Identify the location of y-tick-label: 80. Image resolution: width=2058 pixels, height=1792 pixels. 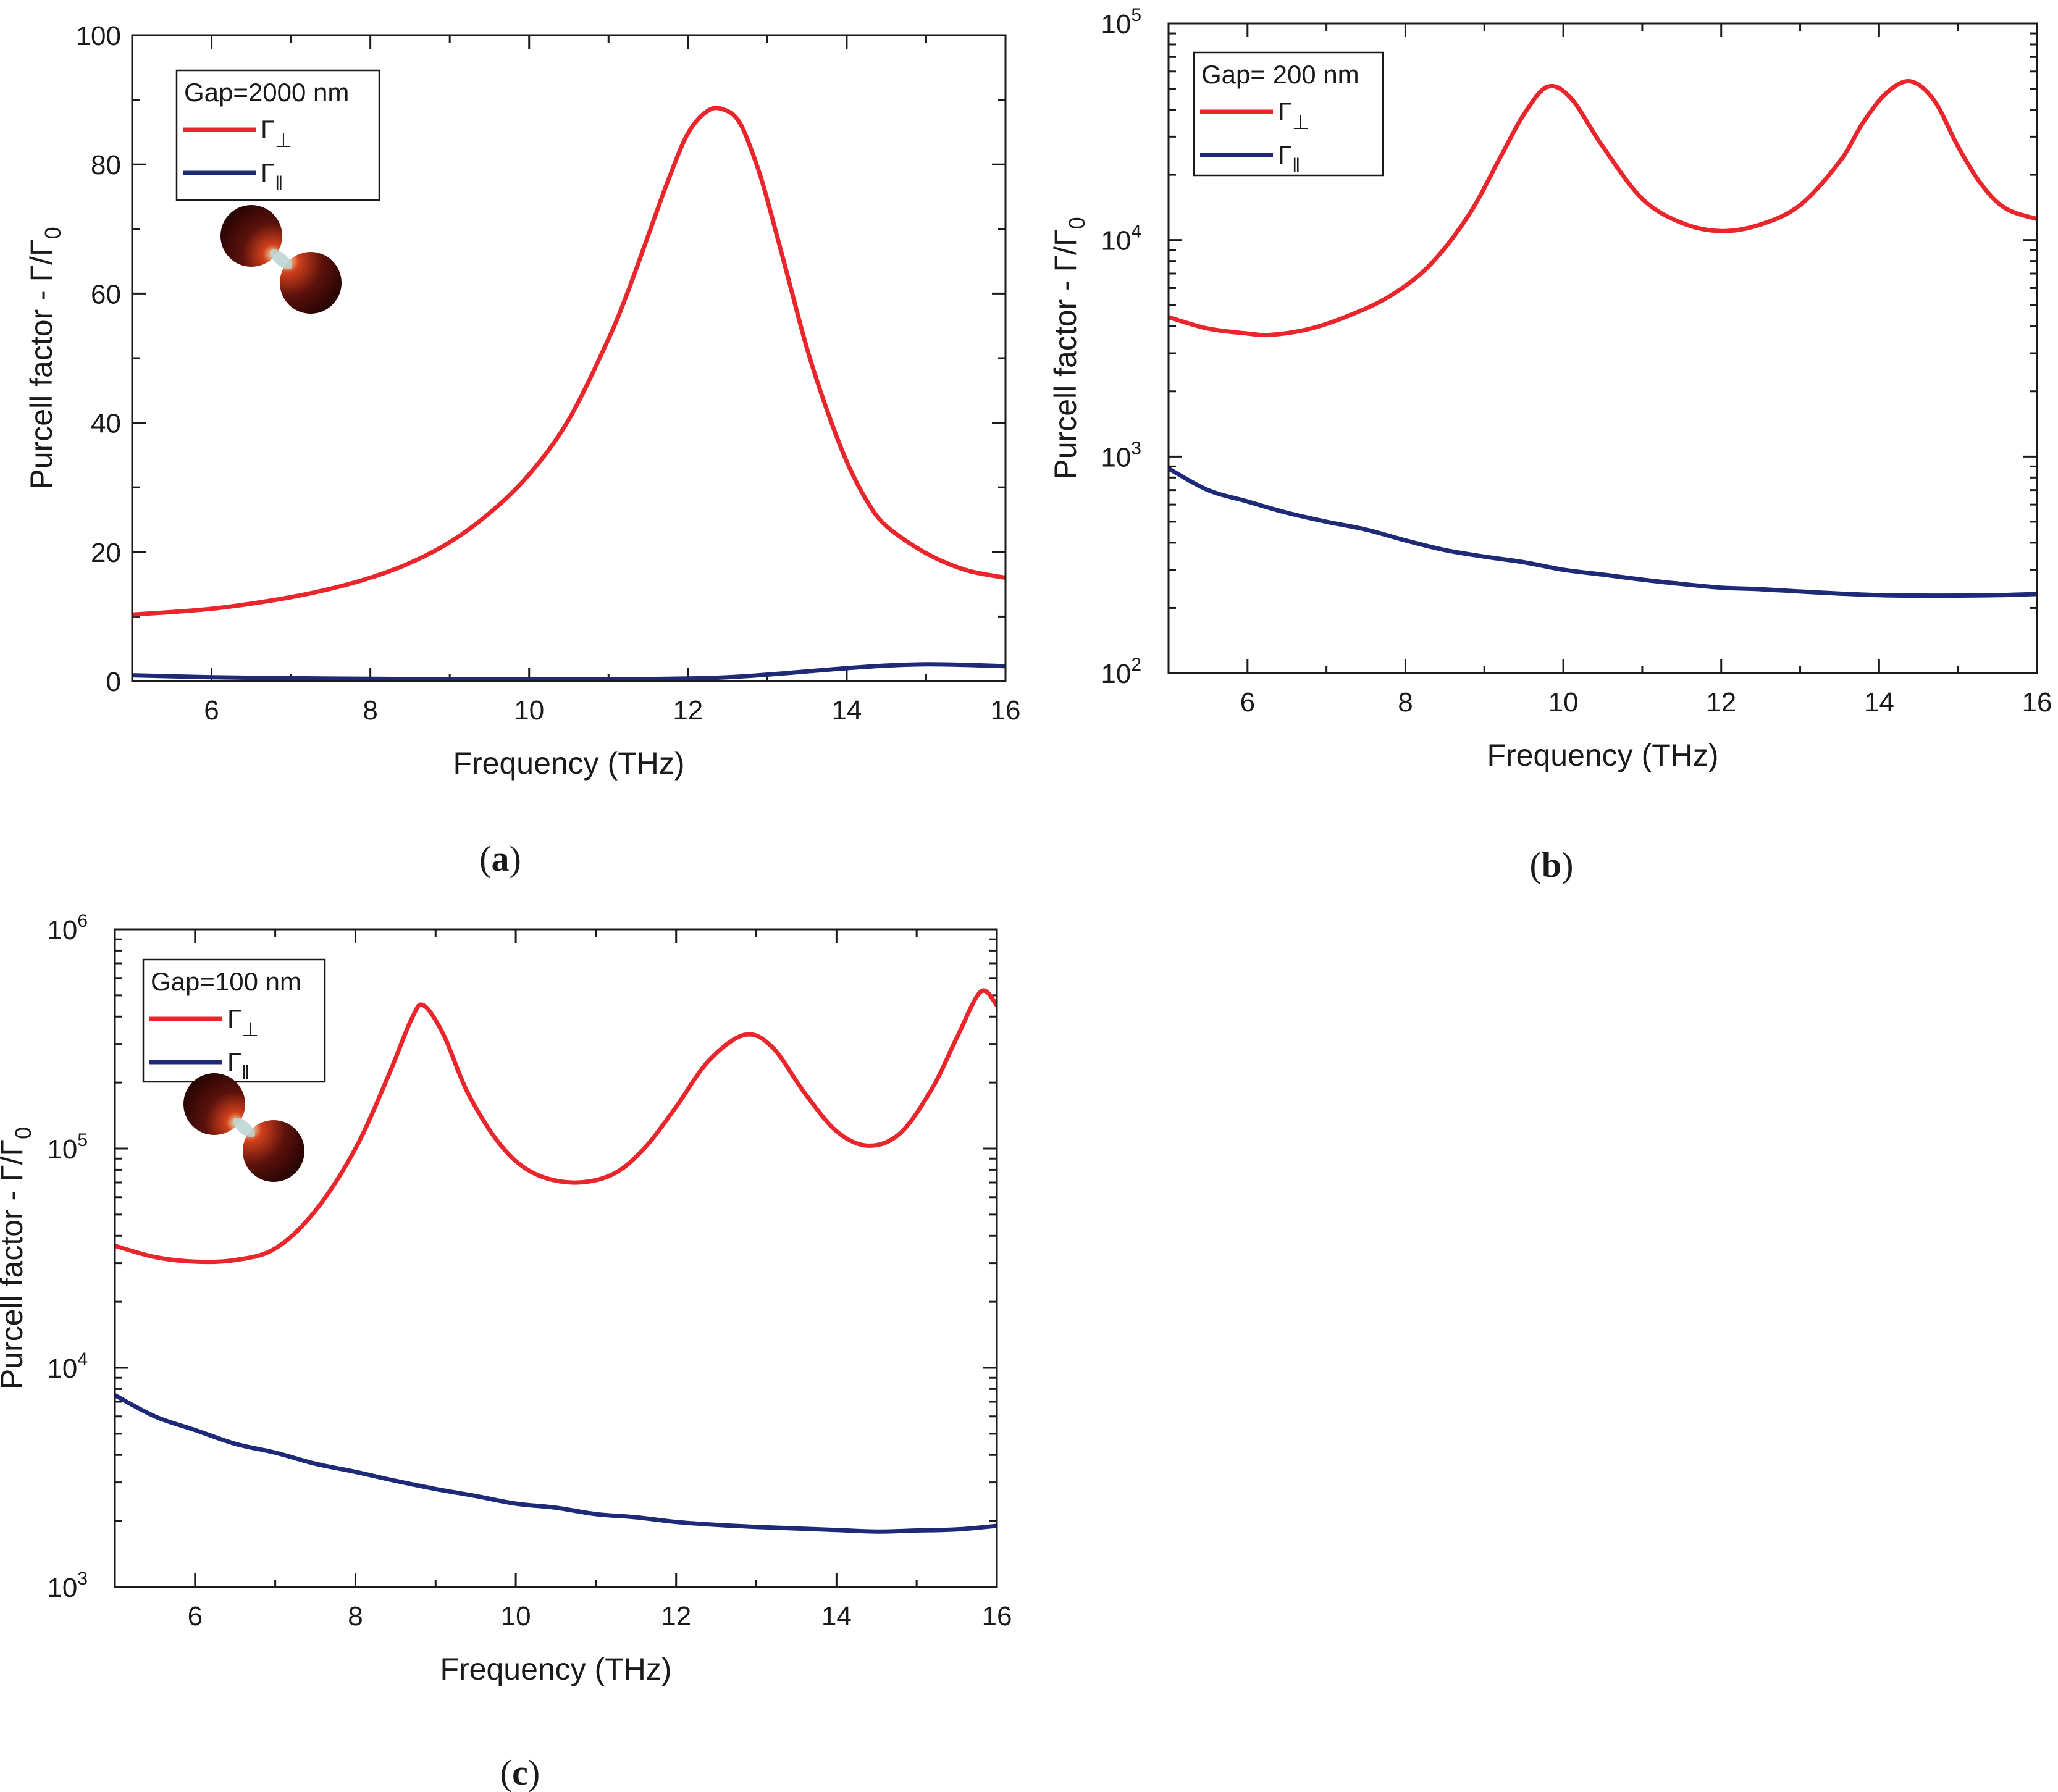
(106, 165).